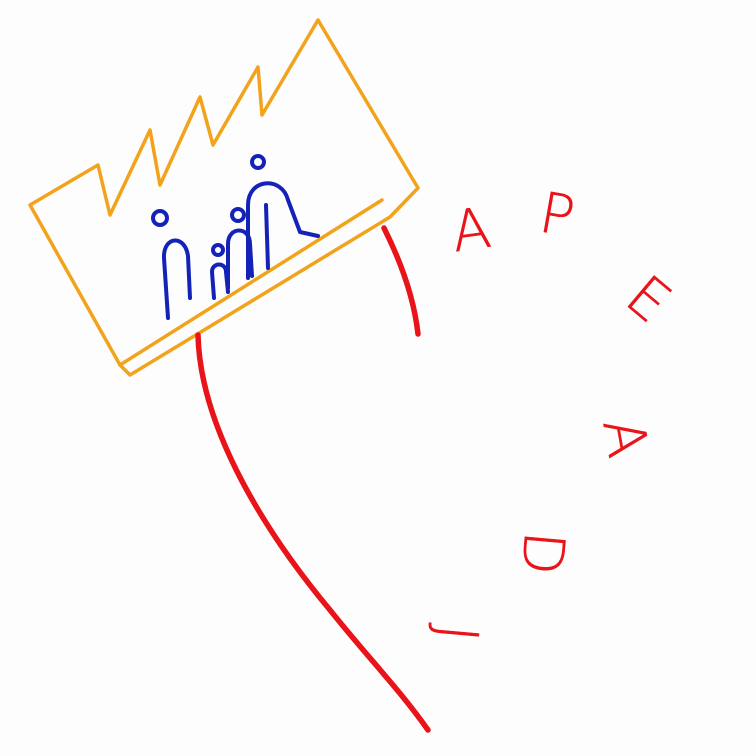  Describe the element at coordinates (218, 250) in the screenshot. I see `figure-2-head` at that location.